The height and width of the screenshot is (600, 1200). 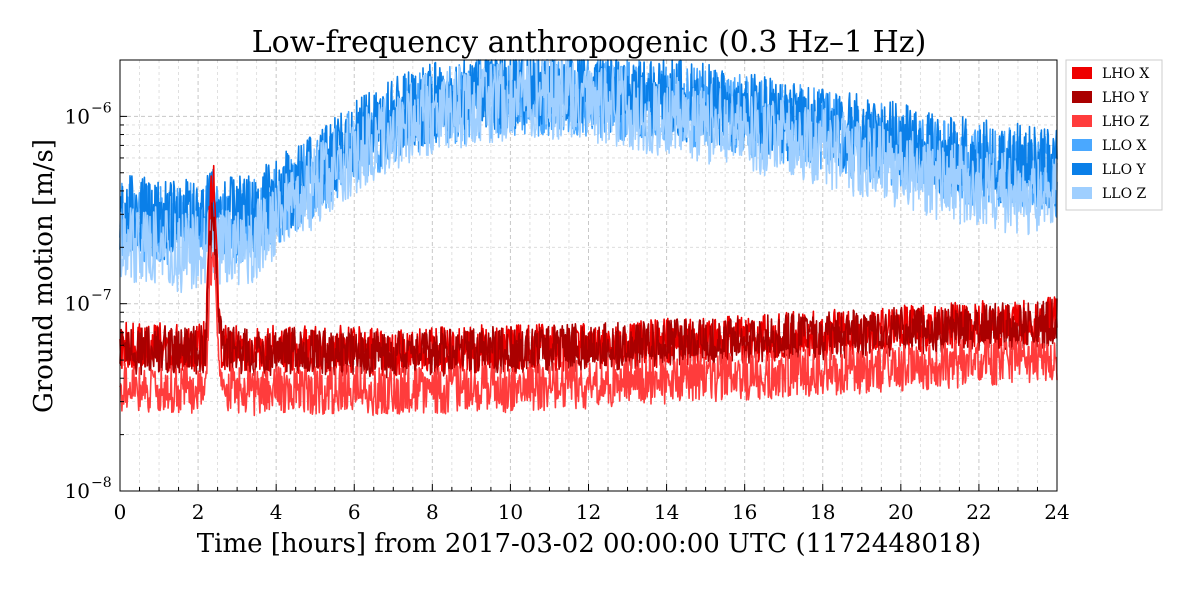 I want to click on x-tick-label: 20, so click(x=900, y=512).